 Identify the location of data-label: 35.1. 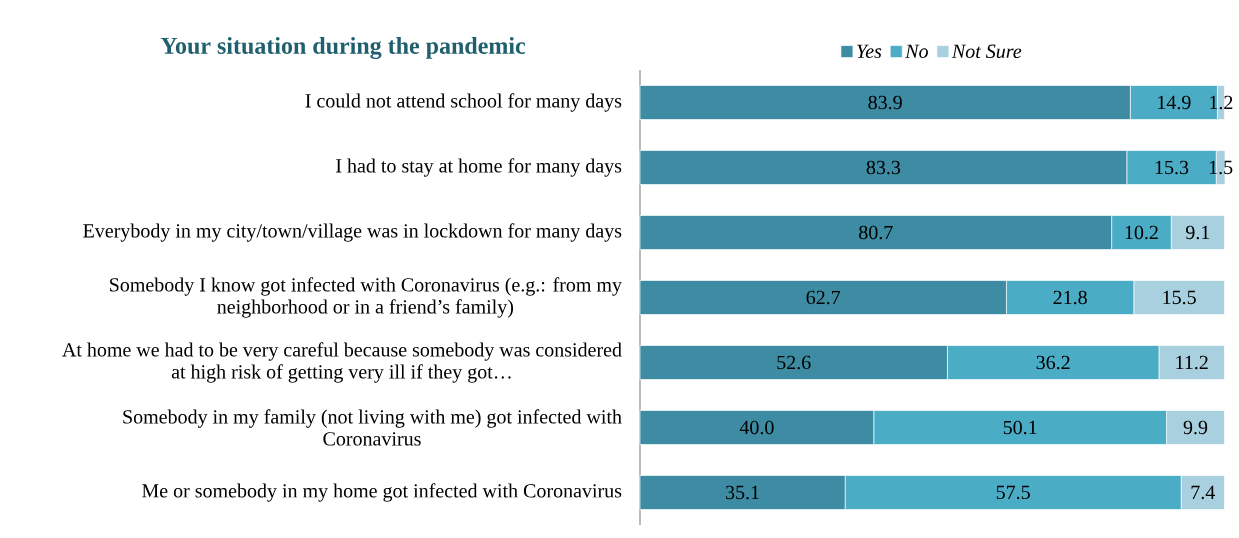
(742, 492).